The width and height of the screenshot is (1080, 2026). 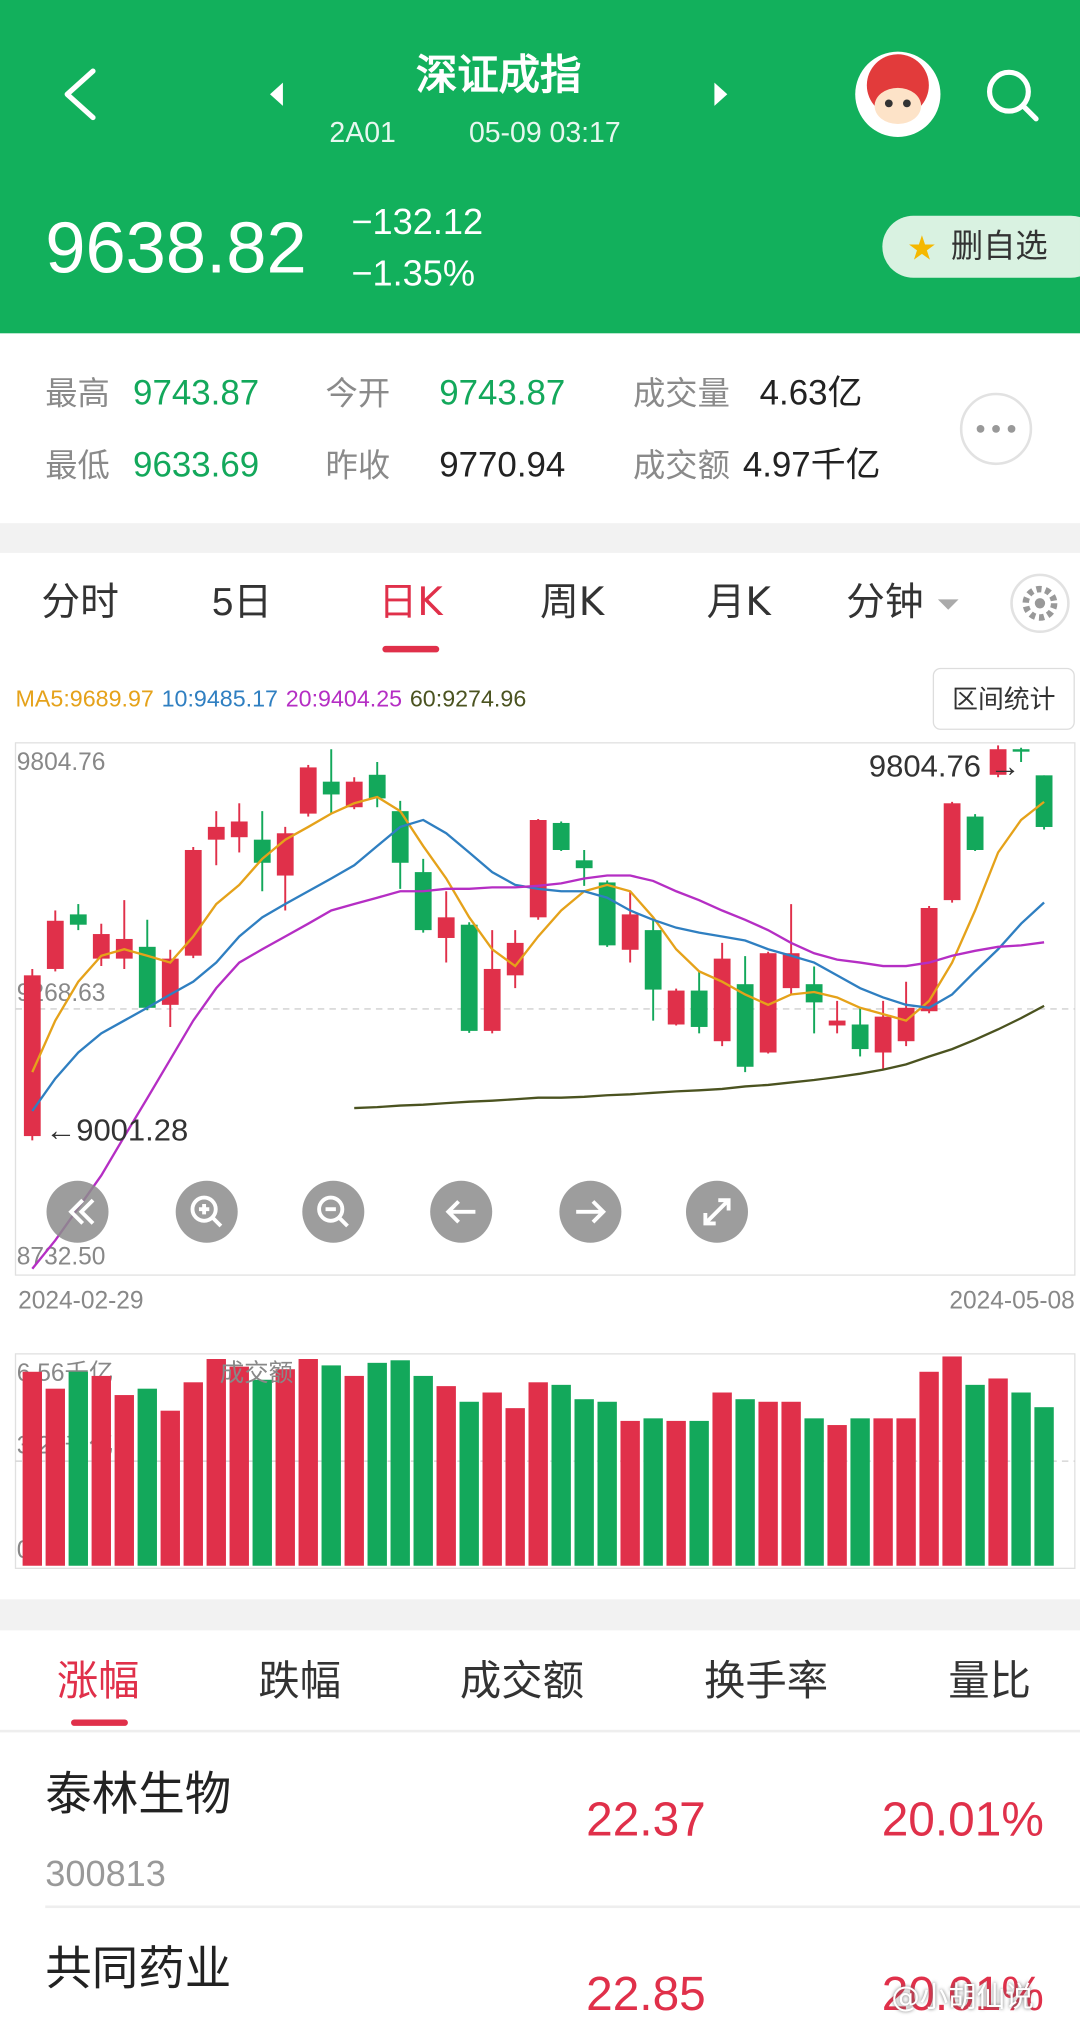 I want to click on stat-value: 4.63亿, so click(x=811, y=393).